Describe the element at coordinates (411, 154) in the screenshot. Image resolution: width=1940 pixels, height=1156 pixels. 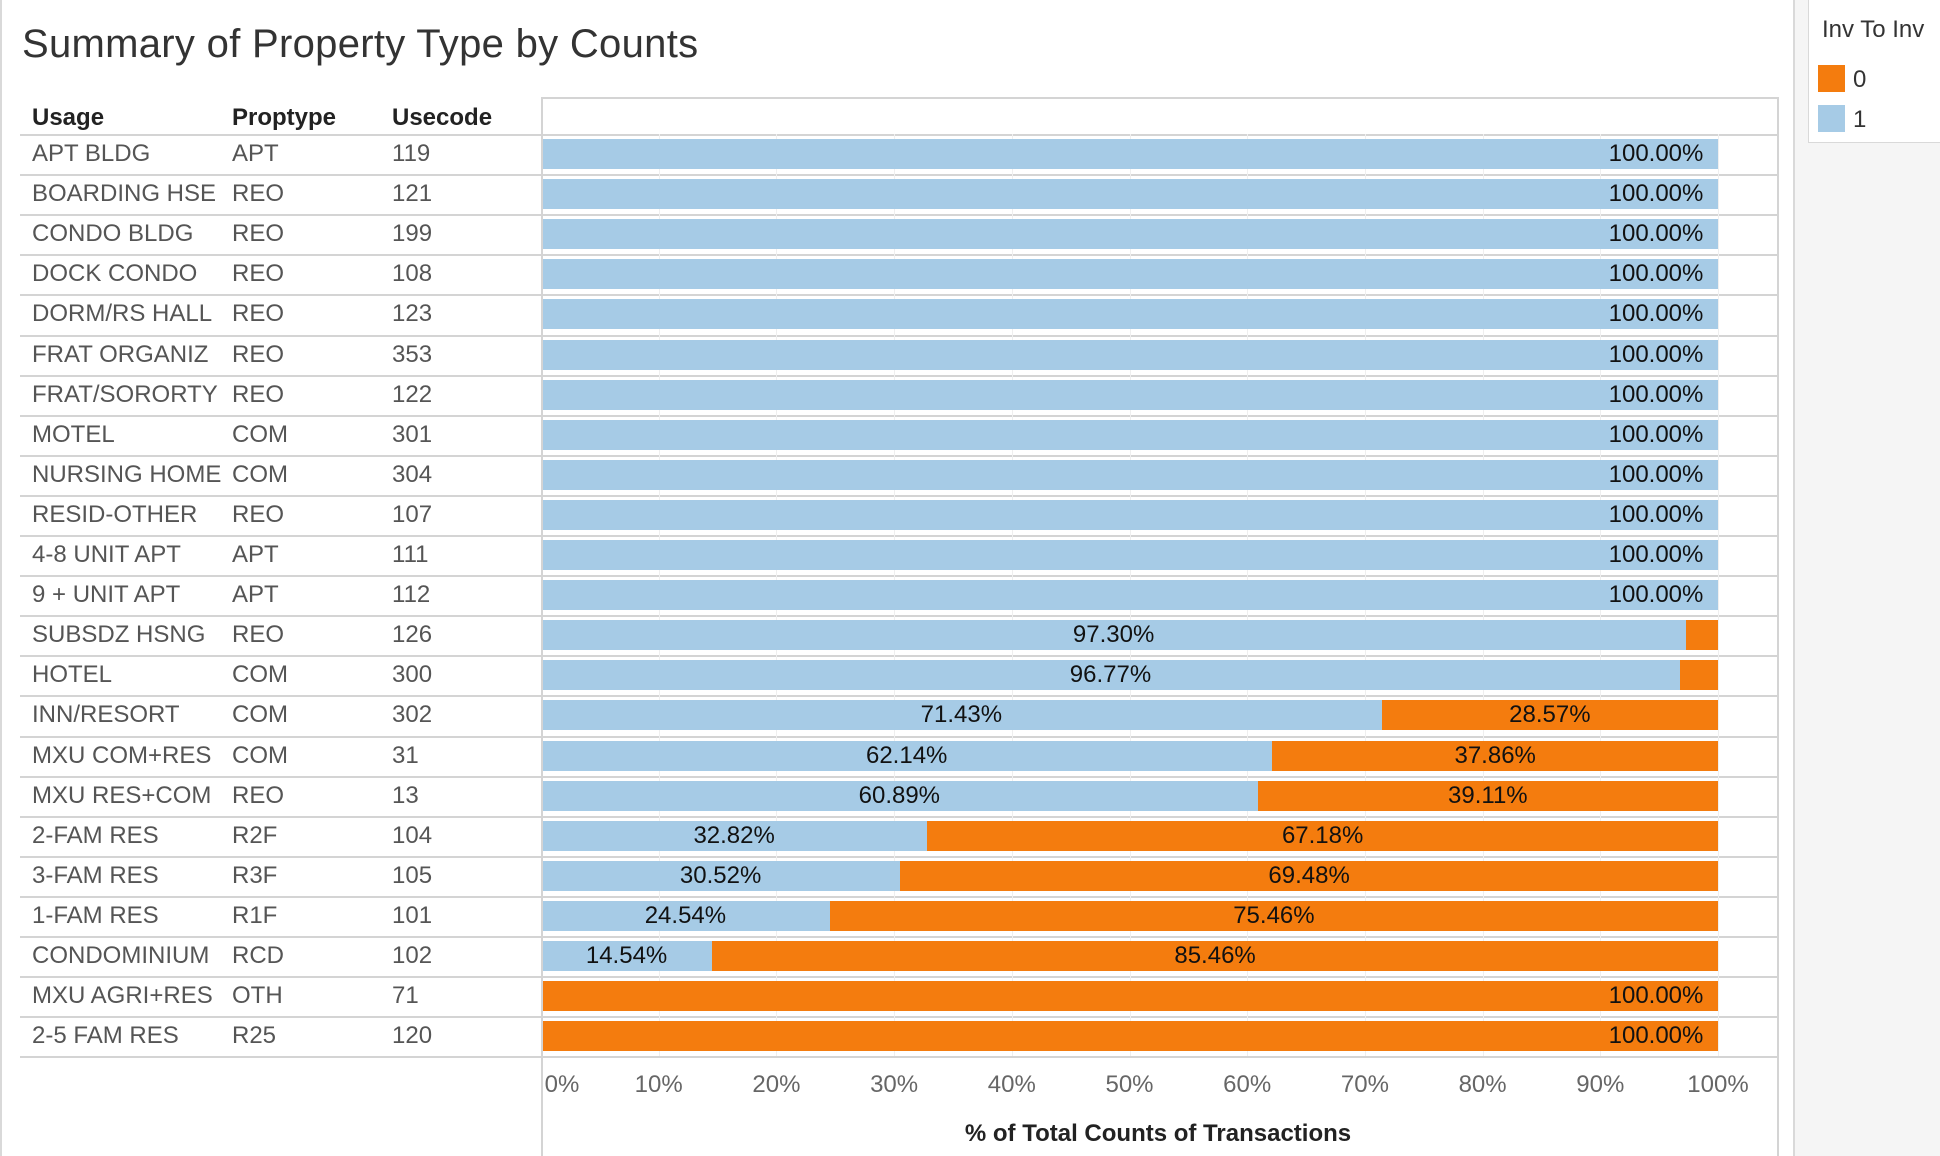
I see `row-usecode-label: 119` at that location.